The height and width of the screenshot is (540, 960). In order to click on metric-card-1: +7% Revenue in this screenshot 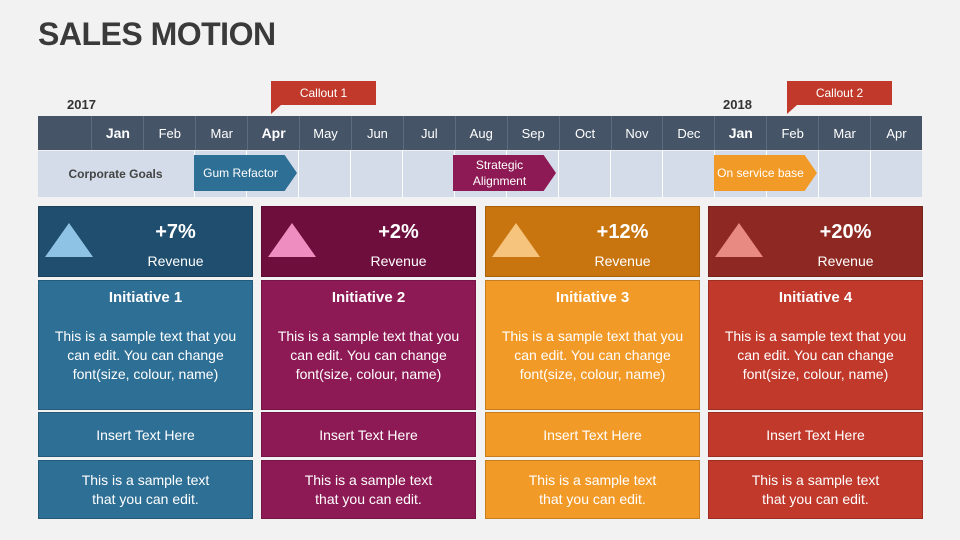, I will do `click(145, 241)`.